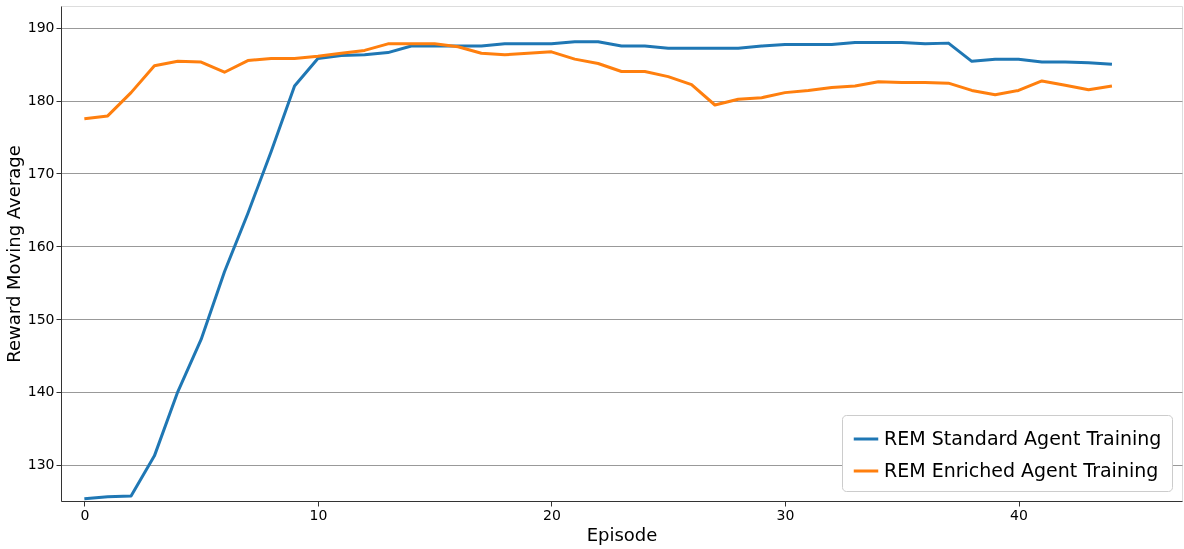 The width and height of the screenshot is (1184, 549). I want to click on y-tick-label: 140, so click(41, 391).